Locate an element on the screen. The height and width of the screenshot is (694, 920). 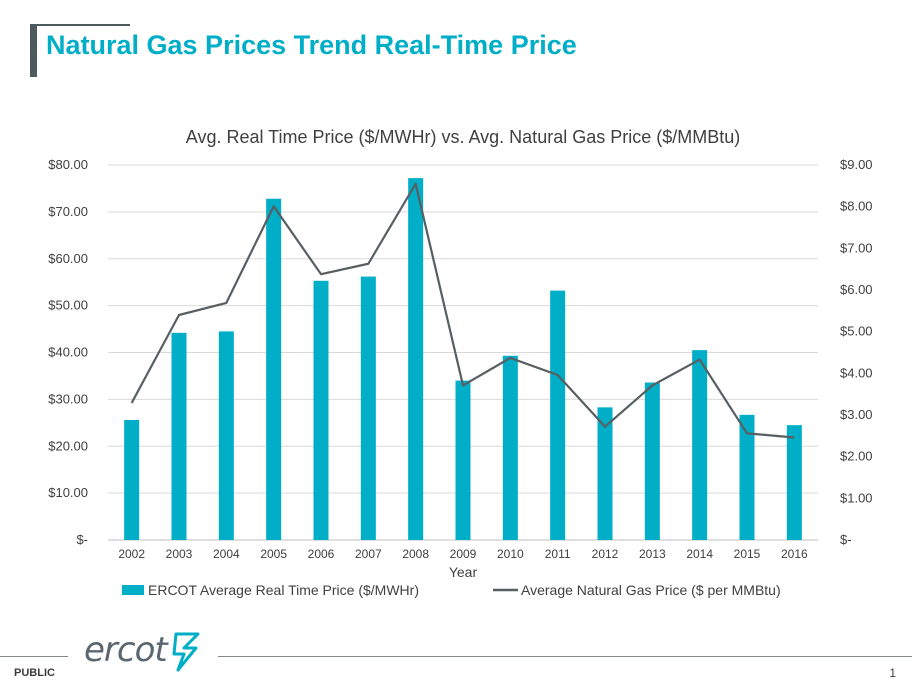
ercot-logo: ercot is located at coordinates (149, 653).